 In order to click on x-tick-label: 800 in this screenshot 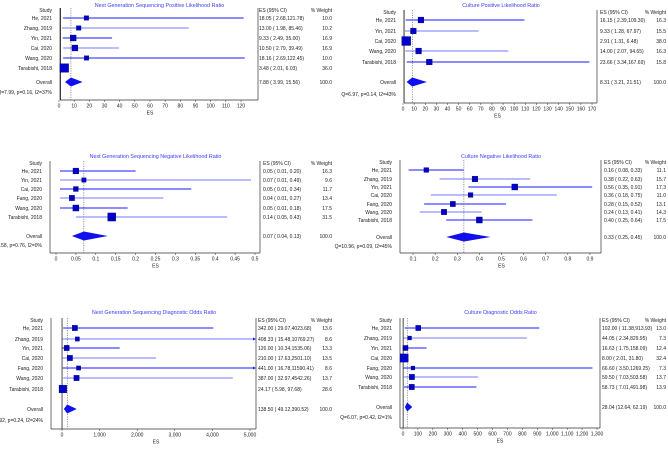, I will do `click(522, 435)`.